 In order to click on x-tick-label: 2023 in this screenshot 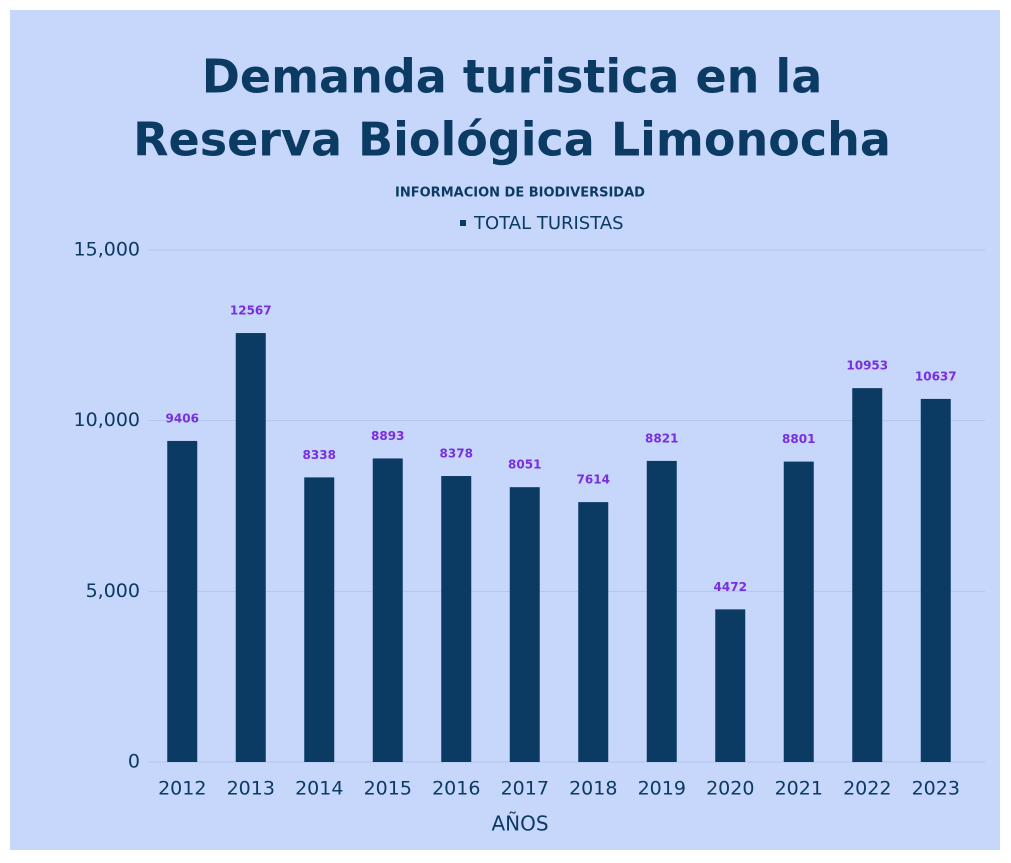, I will do `click(936, 789)`.